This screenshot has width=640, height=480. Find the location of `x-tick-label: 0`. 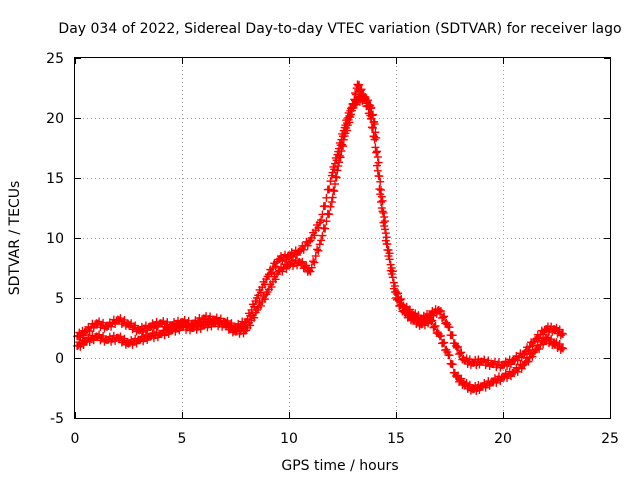

x-tick-label: 0 is located at coordinates (75, 439).